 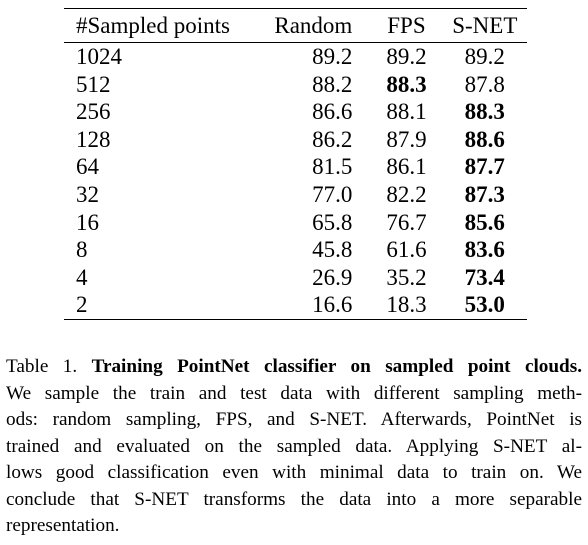 What do you see at coordinates (406, 25) in the screenshot?
I see `header-fps: FPS` at bounding box center [406, 25].